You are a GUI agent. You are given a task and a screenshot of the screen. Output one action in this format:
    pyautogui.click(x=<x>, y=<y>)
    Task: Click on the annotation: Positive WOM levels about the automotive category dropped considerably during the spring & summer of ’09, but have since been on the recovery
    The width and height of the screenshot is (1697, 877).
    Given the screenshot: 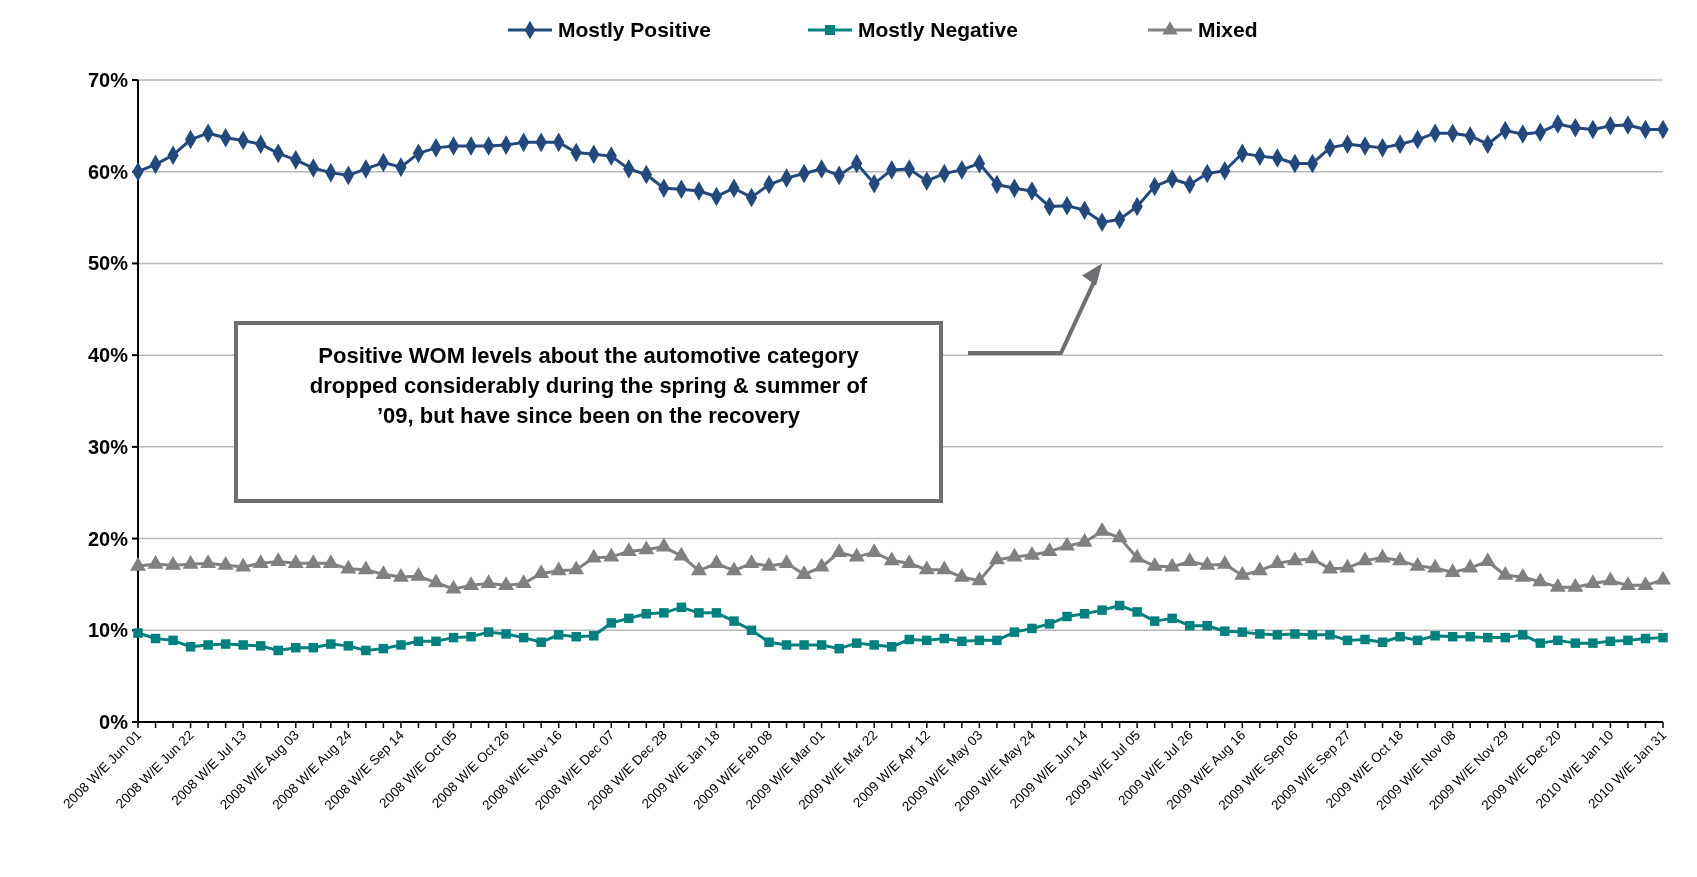 What is the action you would take?
    pyautogui.click(x=588, y=386)
    